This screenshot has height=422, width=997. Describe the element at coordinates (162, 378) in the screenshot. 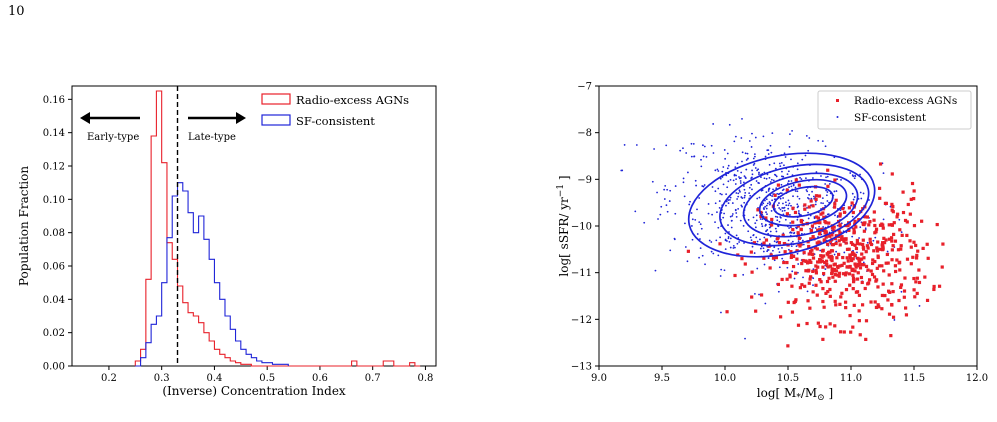

I see `x-tick-label: 0.3` at that location.